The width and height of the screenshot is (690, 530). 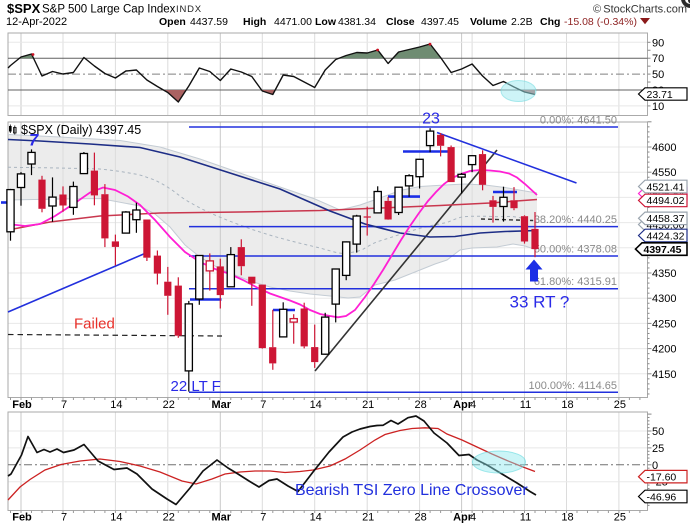 I want to click on svg-text: 10, so click(x=658, y=107).